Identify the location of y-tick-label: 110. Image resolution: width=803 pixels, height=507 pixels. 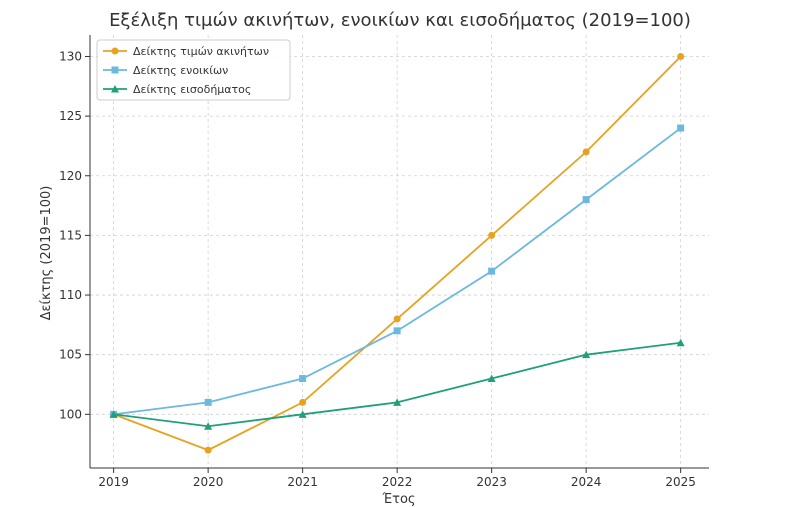
(70, 295).